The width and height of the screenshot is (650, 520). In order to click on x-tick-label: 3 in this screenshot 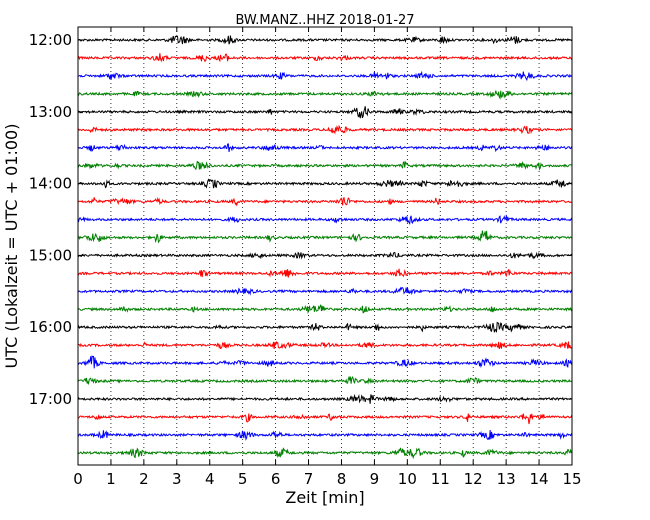, I will do `click(177, 479)`.